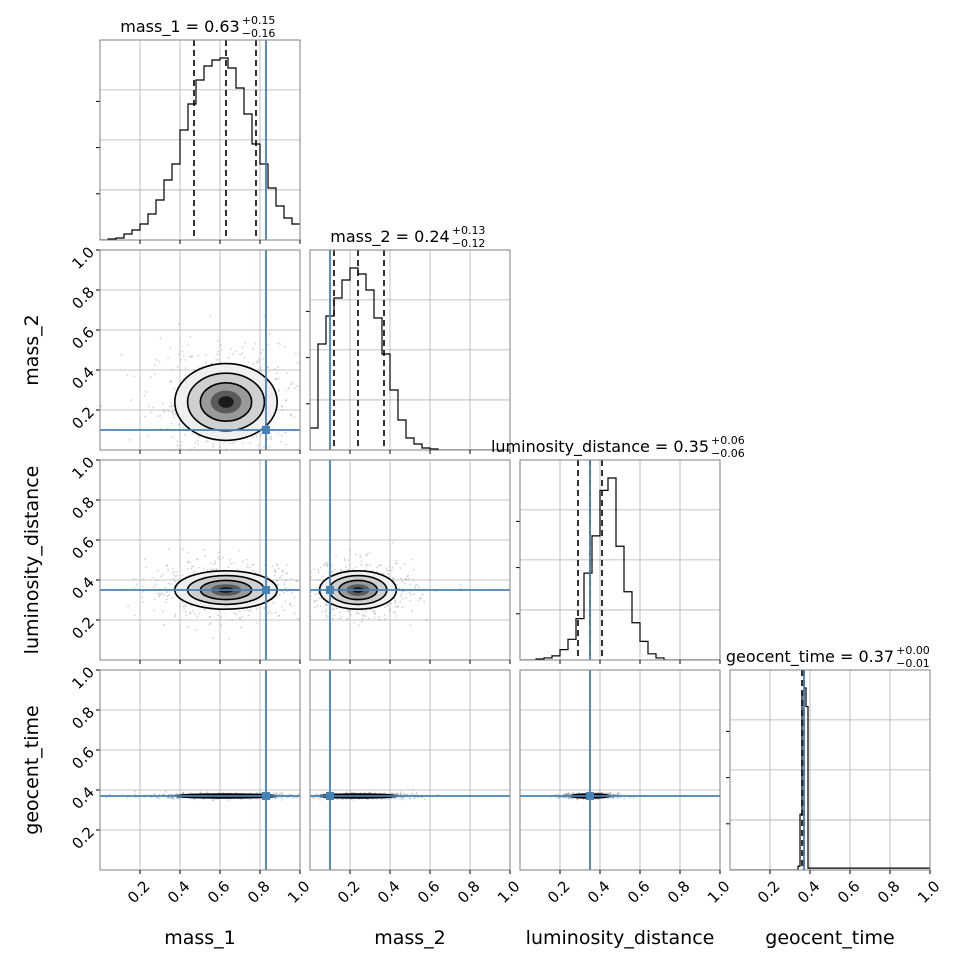  Describe the element at coordinates (266, 430) in the screenshot. I see `truth-marker` at that location.